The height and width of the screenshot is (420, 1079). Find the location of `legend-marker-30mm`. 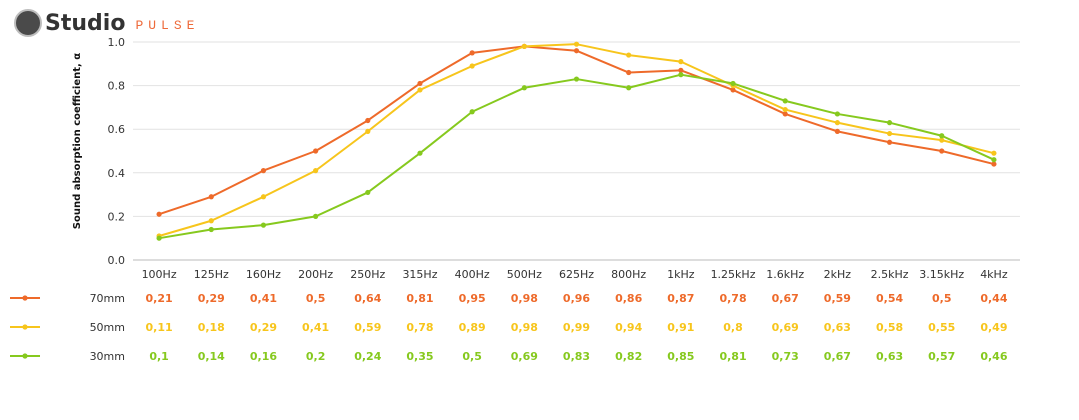

legend-marker-30mm is located at coordinates (25, 356).